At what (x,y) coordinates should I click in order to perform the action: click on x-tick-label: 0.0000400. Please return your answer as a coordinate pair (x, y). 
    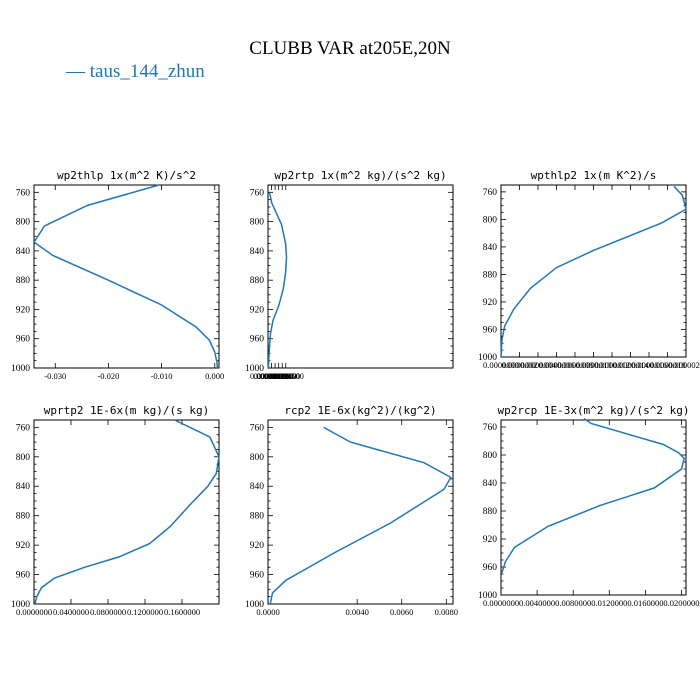
    Looking at the image, I should click on (282, 376).